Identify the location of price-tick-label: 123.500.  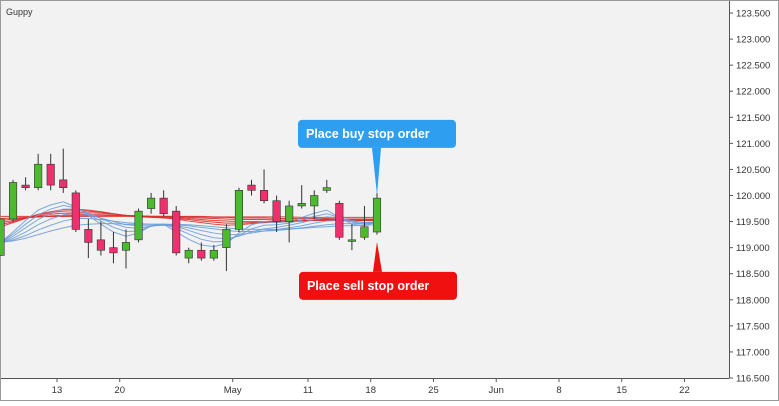
(753, 14).